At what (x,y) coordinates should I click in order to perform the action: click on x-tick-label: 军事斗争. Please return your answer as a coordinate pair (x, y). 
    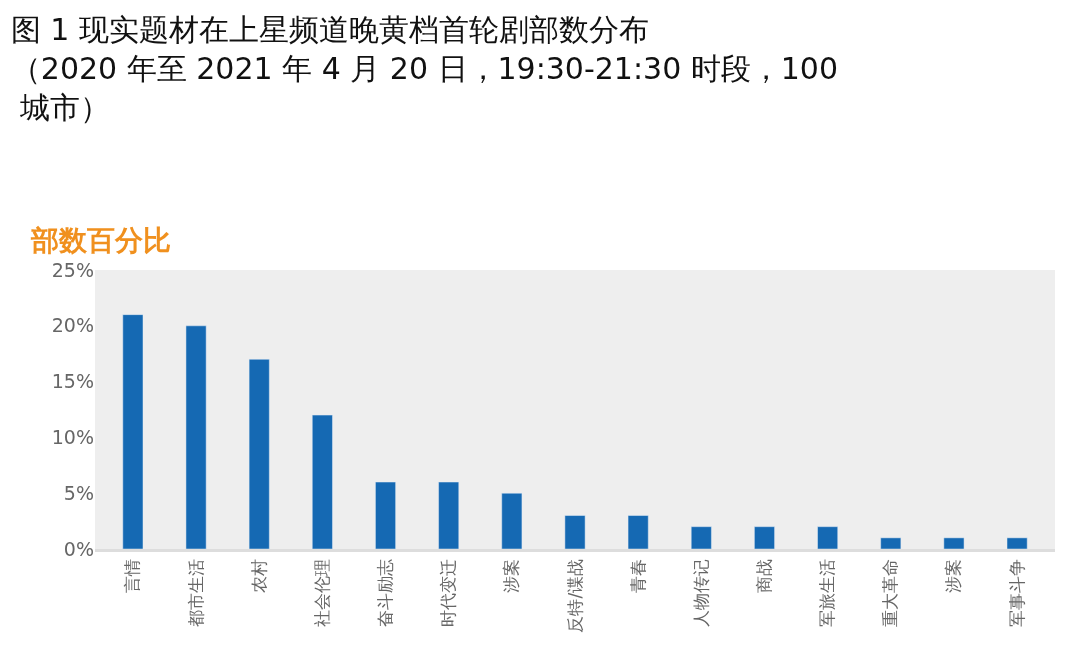
    Looking at the image, I should click on (1016, 592).